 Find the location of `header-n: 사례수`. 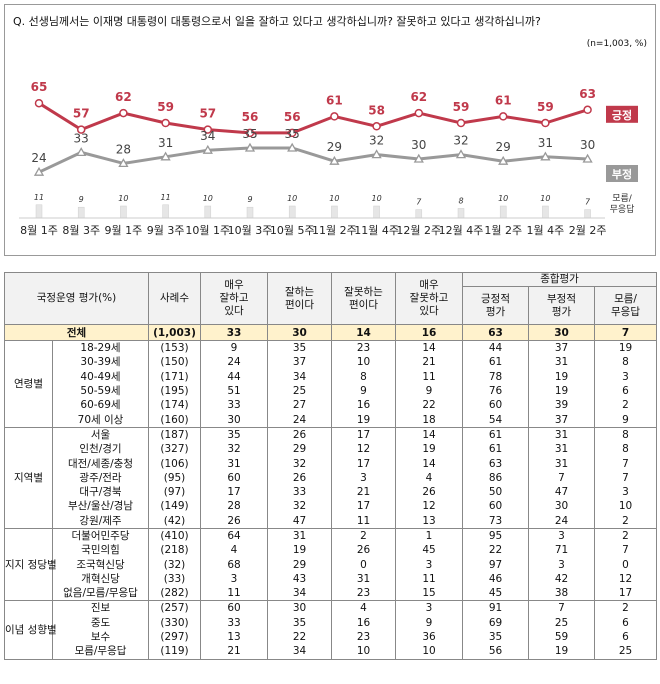

header-n: 사례수 is located at coordinates (174, 298).